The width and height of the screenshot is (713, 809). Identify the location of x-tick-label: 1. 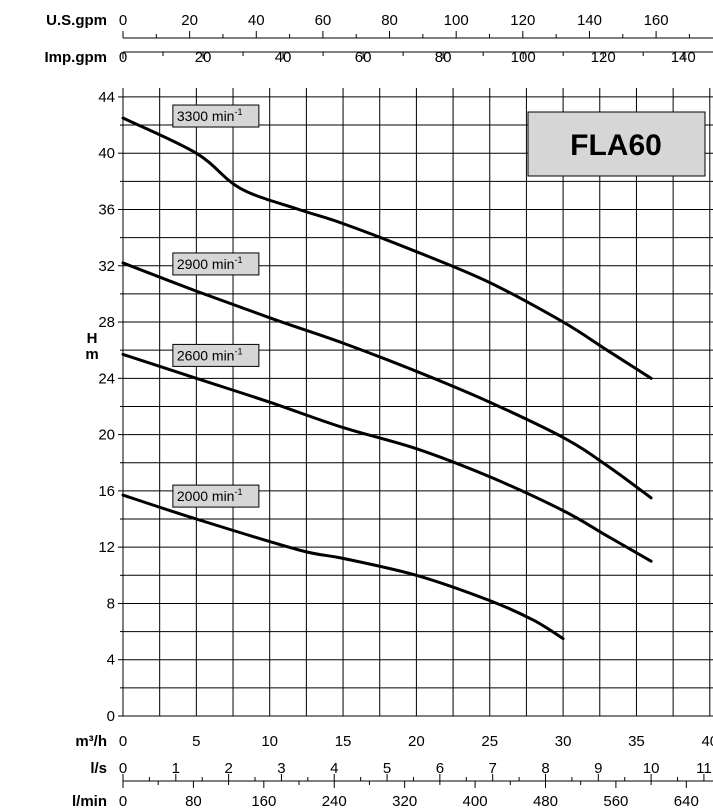
(176, 768).